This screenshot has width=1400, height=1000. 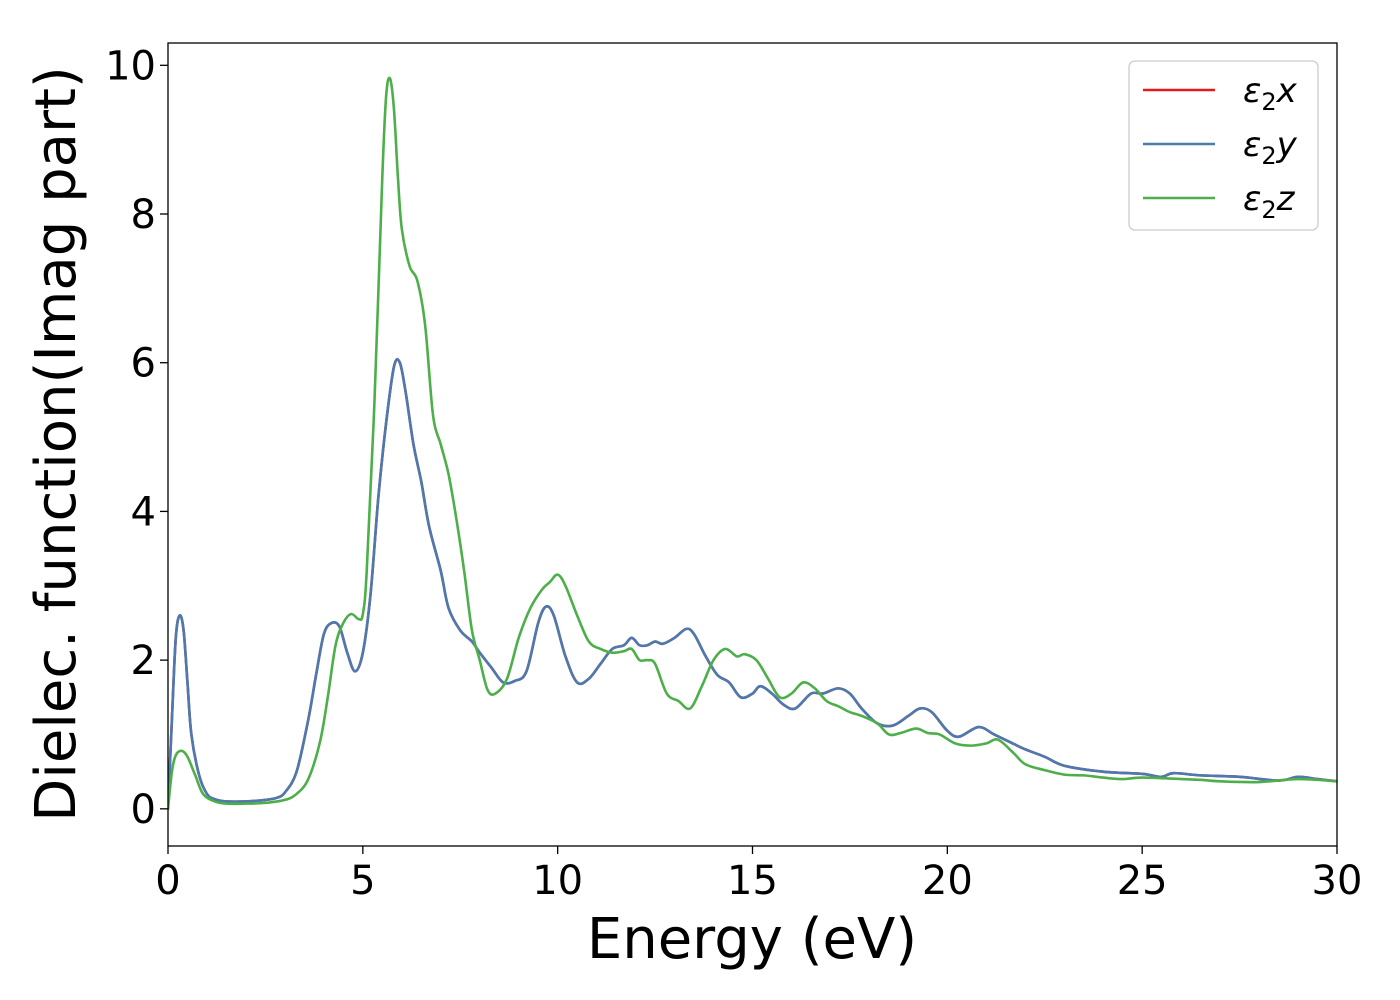 I want to click on legend-box, so click(x=1223, y=145).